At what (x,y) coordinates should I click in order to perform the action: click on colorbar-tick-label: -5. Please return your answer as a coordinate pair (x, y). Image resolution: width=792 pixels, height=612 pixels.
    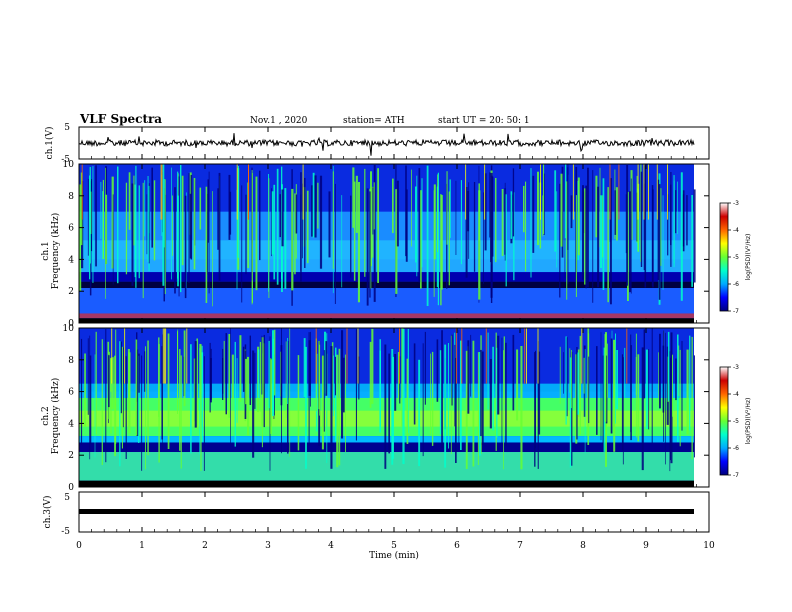
    Looking at the image, I should click on (736, 421).